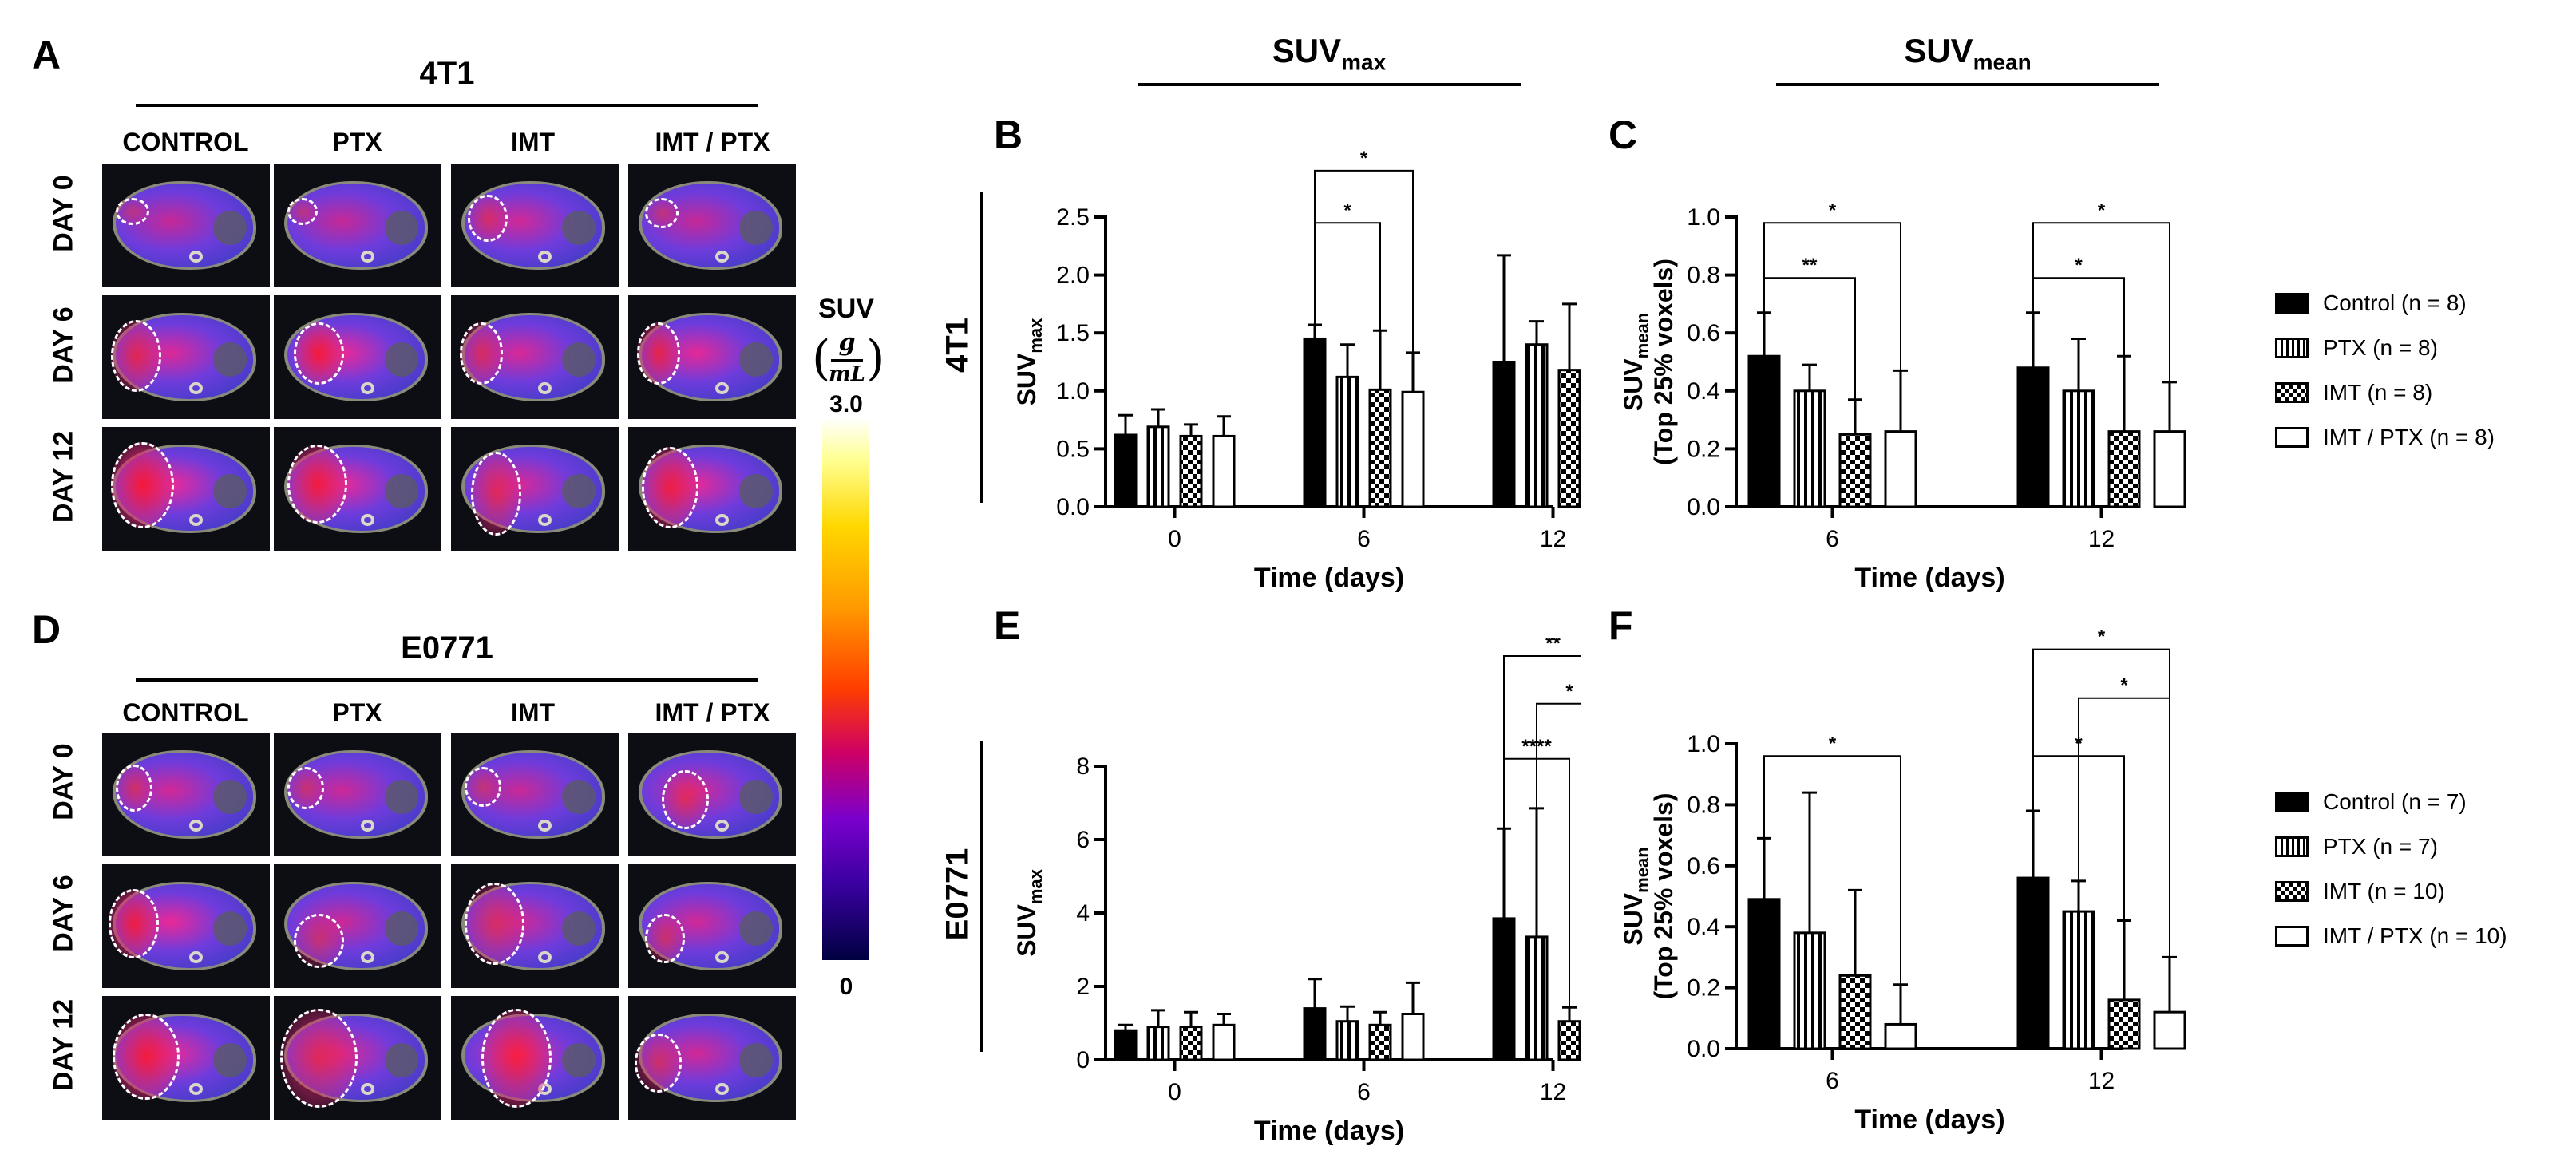 Image resolution: width=2576 pixels, height=1158 pixels. I want to click on legend-item-ptx-2: PTX (n = 7), so click(2357, 846).